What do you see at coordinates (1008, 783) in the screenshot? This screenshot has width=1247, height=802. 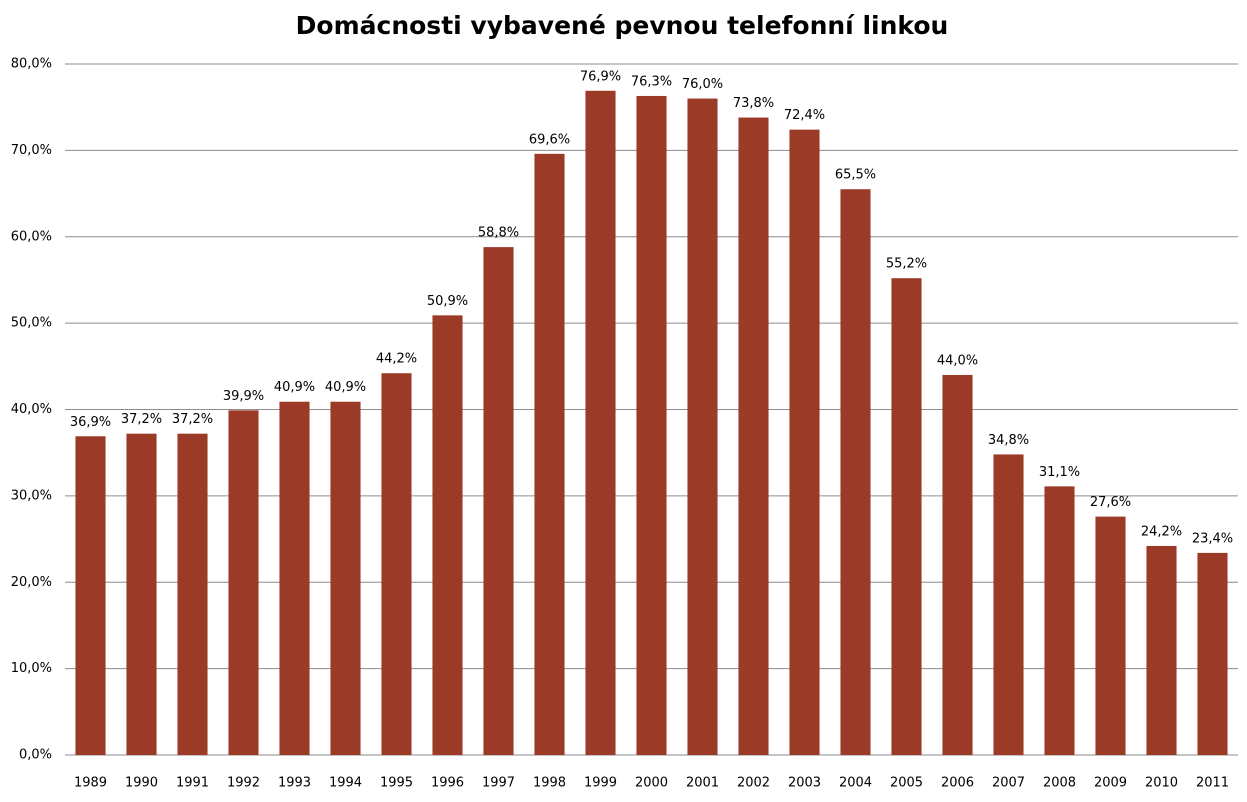 I see `x-tick-label: 2007` at bounding box center [1008, 783].